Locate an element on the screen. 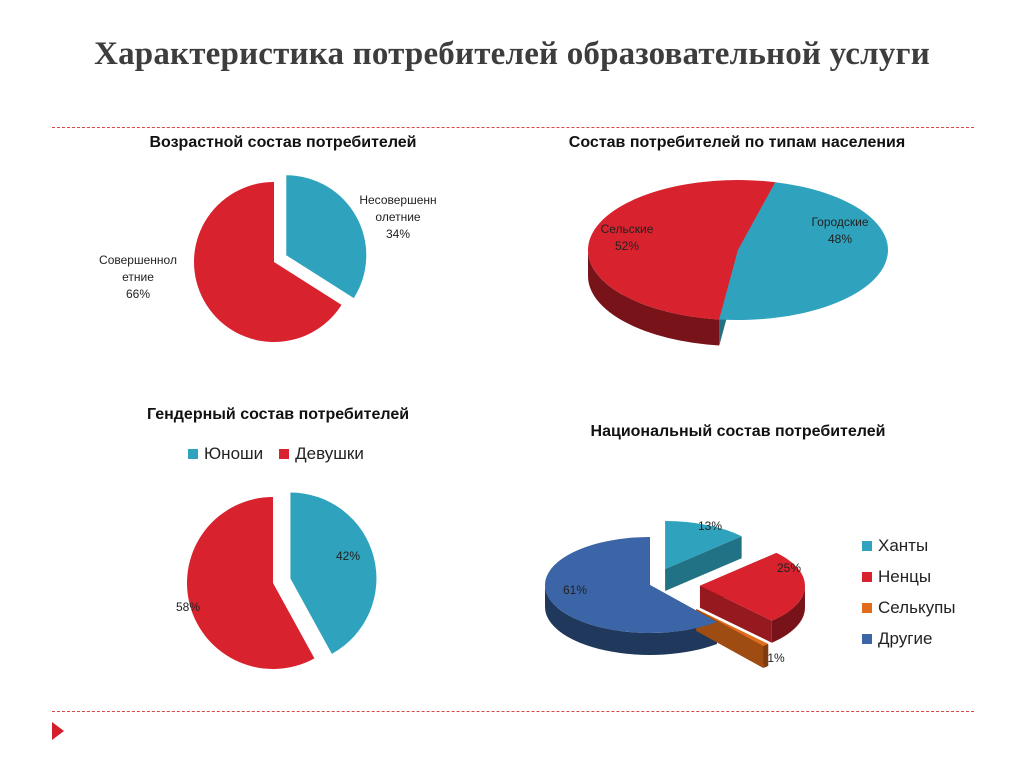 This screenshot has width=1024, height=768. label-gorodskie-line: Городские is located at coordinates (839, 222).